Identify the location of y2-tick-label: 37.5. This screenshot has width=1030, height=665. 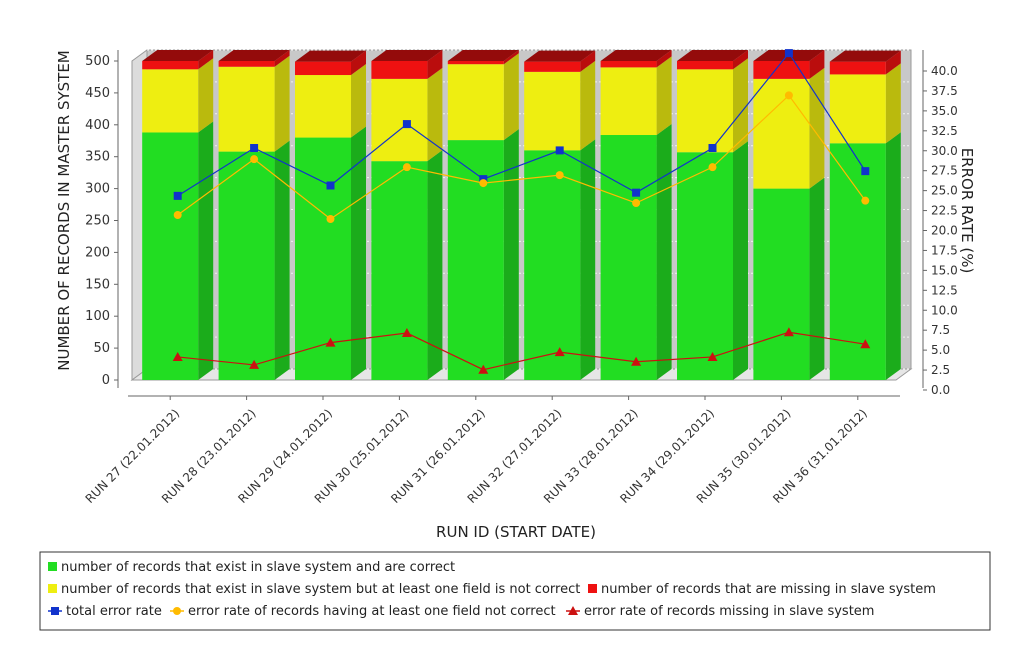
(944, 91).